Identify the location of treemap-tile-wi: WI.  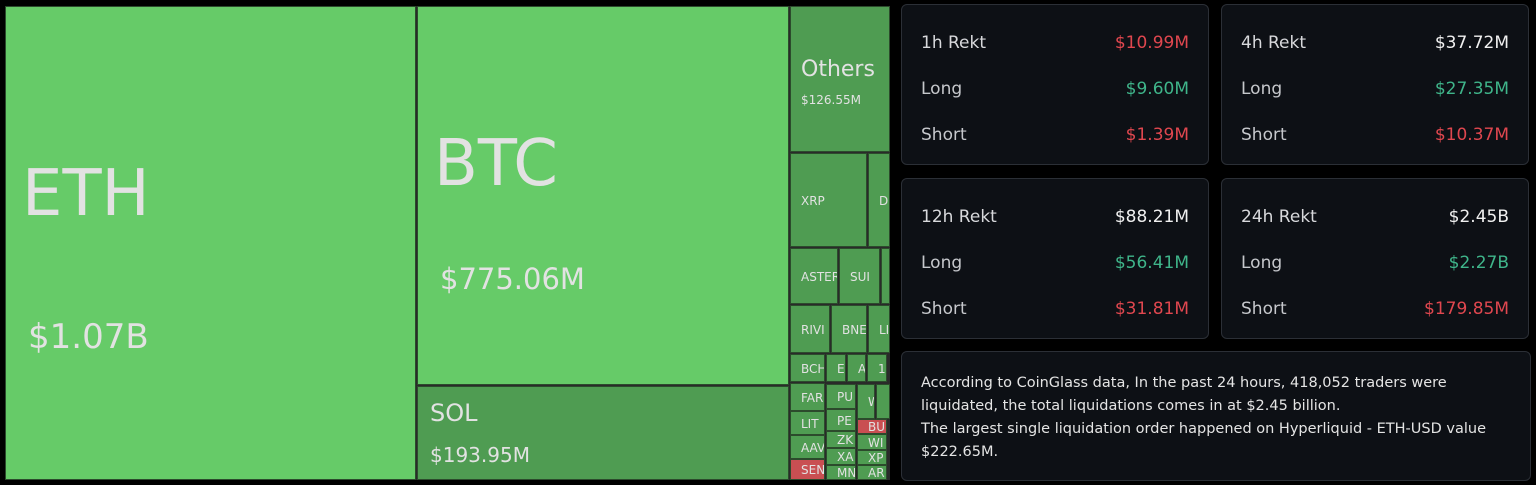
(872, 442).